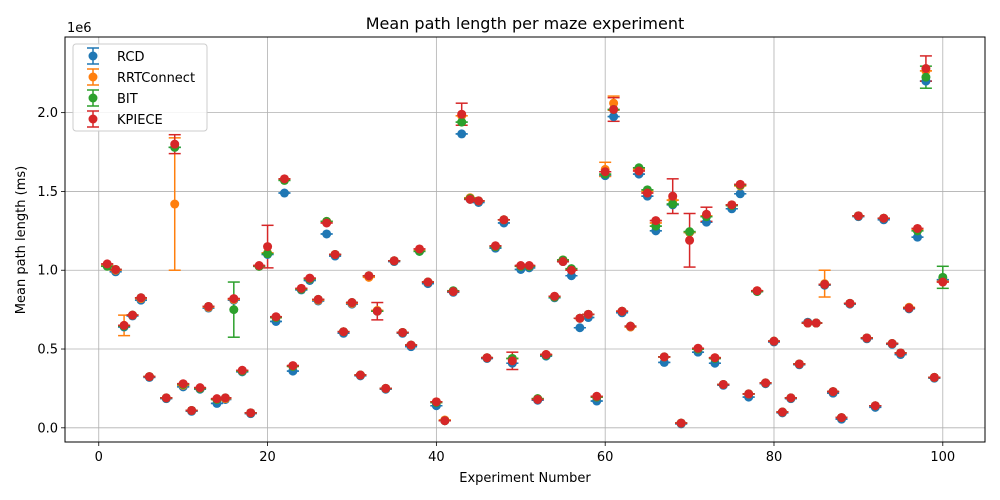  Describe the element at coordinates (99, 457) in the screenshot. I see `x-tick-label: 0` at that location.